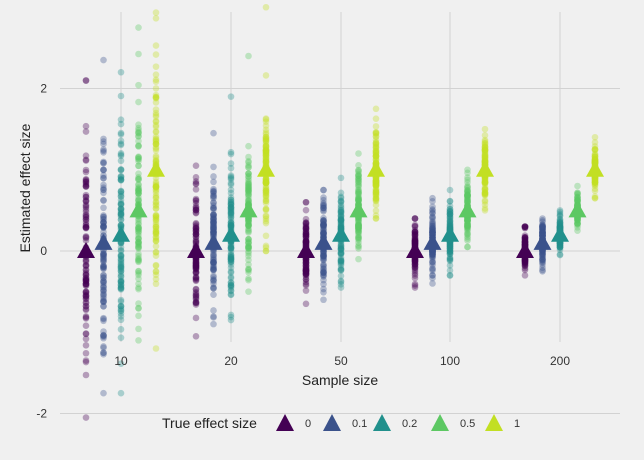 The width and height of the screenshot is (644, 460). I want to click on legend: True effect size 0 0.1 0.2 0.5 1, so click(341, 422).